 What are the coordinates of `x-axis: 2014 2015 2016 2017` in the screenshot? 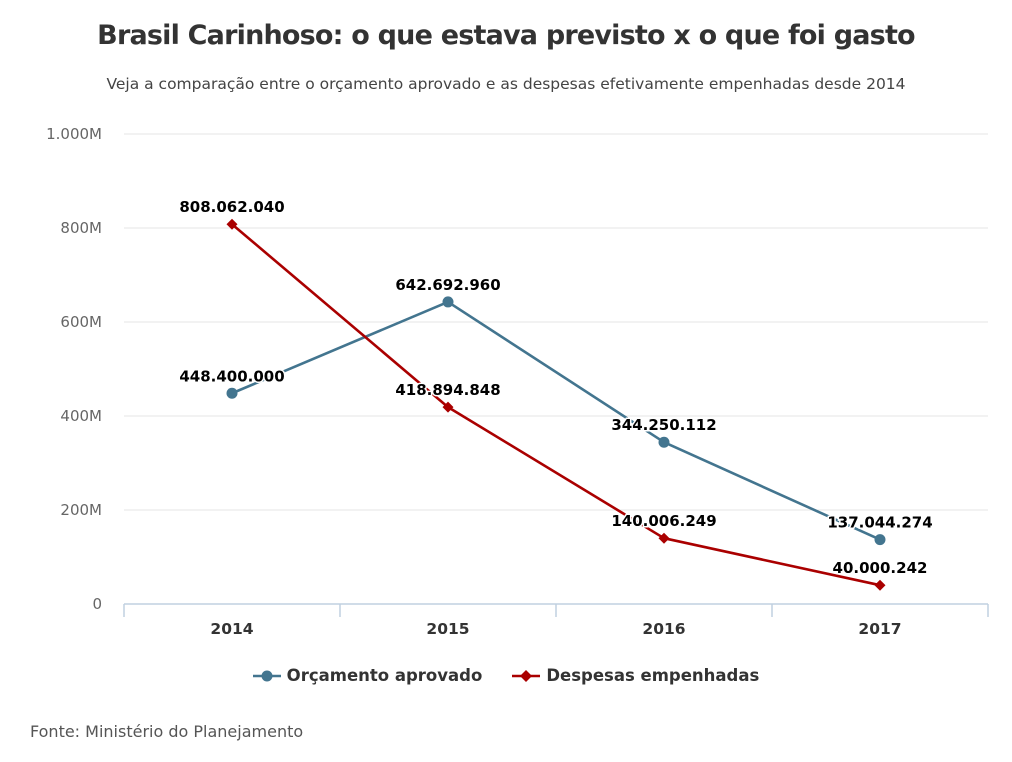 It's located at (556, 620).